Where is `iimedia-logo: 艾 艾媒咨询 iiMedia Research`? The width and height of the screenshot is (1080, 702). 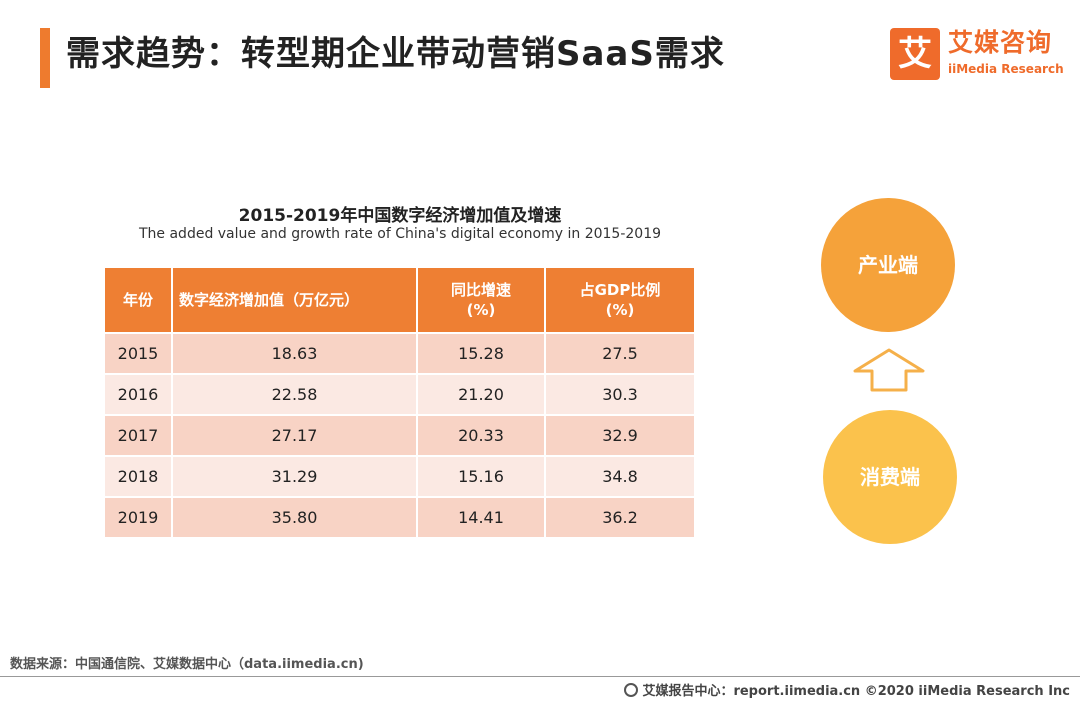
iimedia-logo: 艾 艾媒咨询 iiMedia Research is located at coordinates (977, 55).